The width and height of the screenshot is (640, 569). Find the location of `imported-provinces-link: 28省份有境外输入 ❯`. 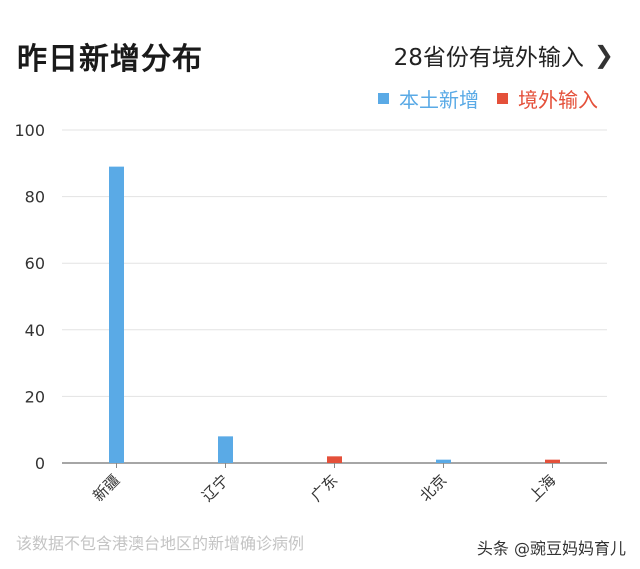

imported-provinces-link: 28省份有境外输入 ❯ is located at coordinates (504, 55).